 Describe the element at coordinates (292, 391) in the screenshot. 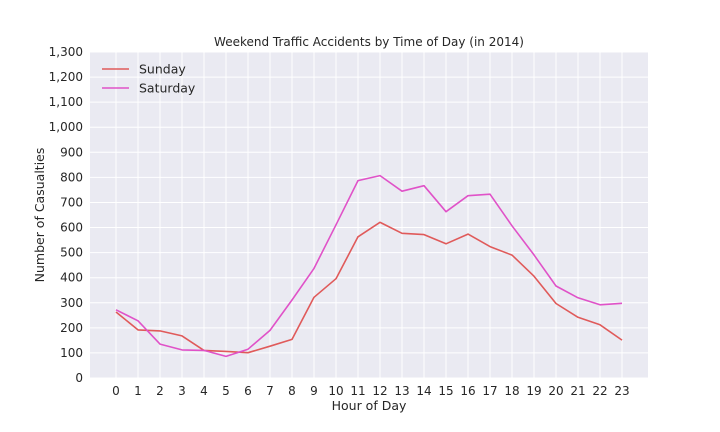

I see `x-tick-label: 8` at that location.